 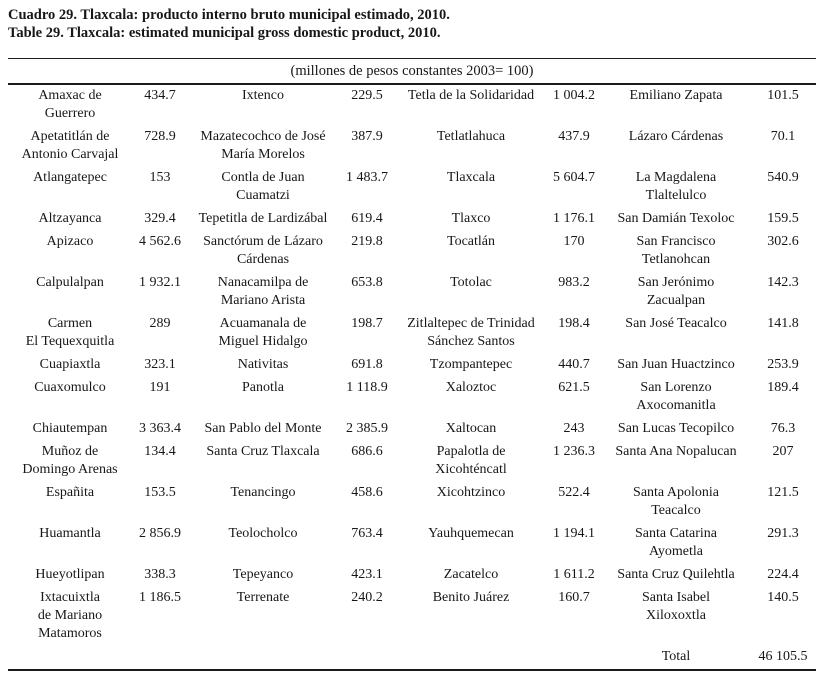 What do you see at coordinates (367, 364) in the screenshot?
I see `gdp-value: 691.8` at bounding box center [367, 364].